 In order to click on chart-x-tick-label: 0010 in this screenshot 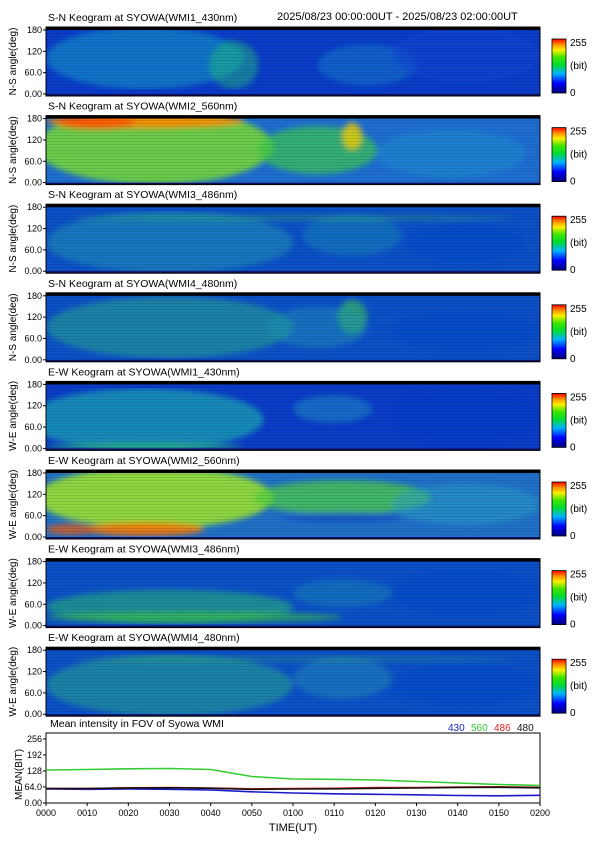, I will do `click(87, 813)`.